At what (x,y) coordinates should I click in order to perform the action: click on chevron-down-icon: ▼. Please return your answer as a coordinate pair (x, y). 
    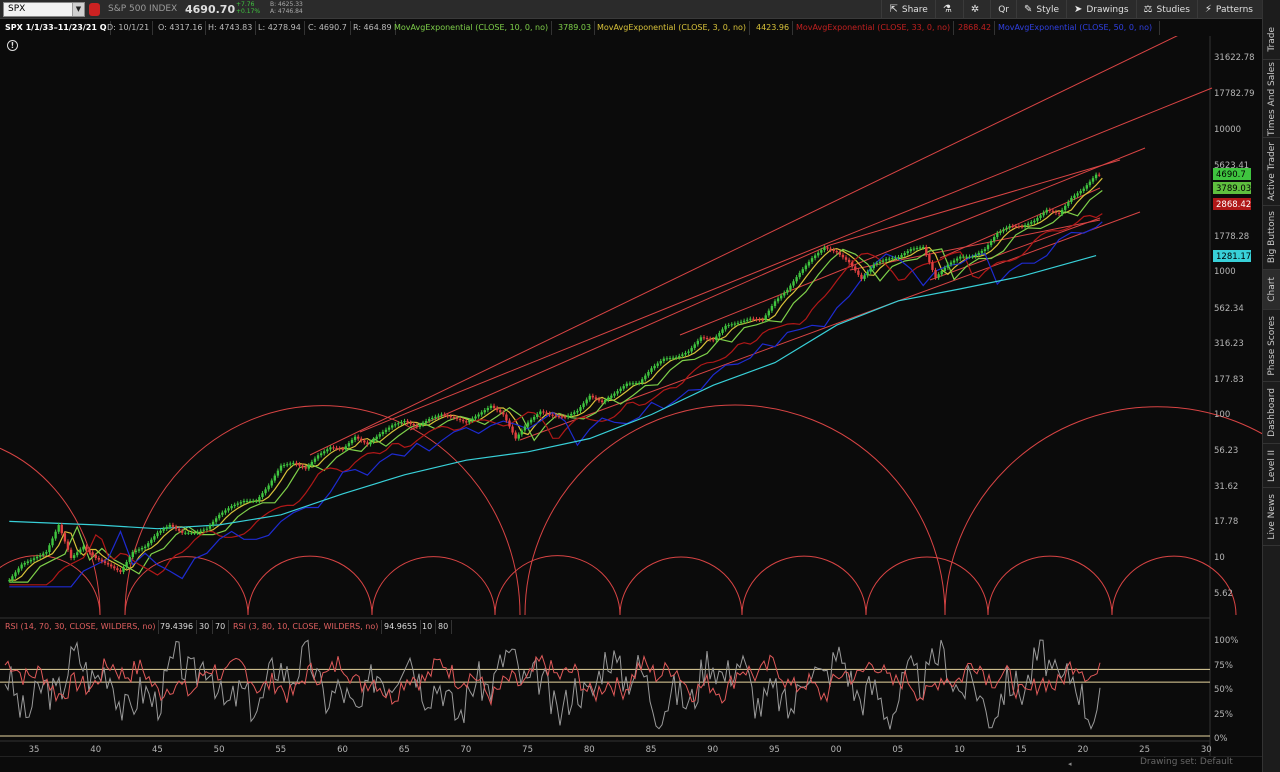
    Looking at the image, I should click on (78, 9).